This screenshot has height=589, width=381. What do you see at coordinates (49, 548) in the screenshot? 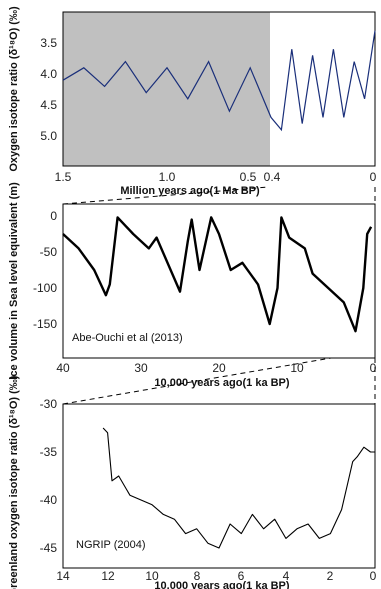
I see `panel-3-ytick-3: -45` at bounding box center [49, 548].